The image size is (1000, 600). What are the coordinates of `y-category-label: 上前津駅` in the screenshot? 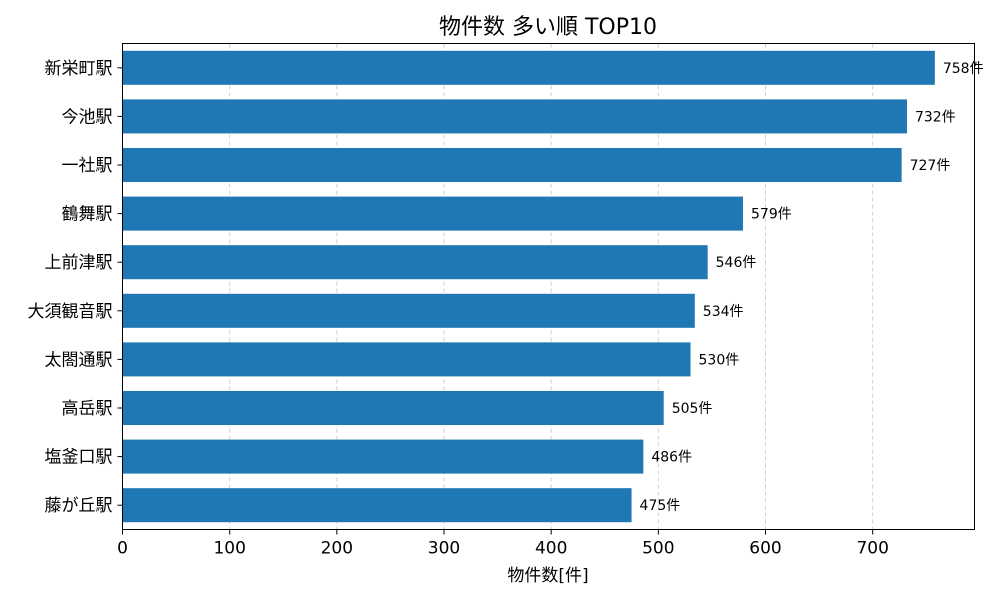 It's located at (79, 263).